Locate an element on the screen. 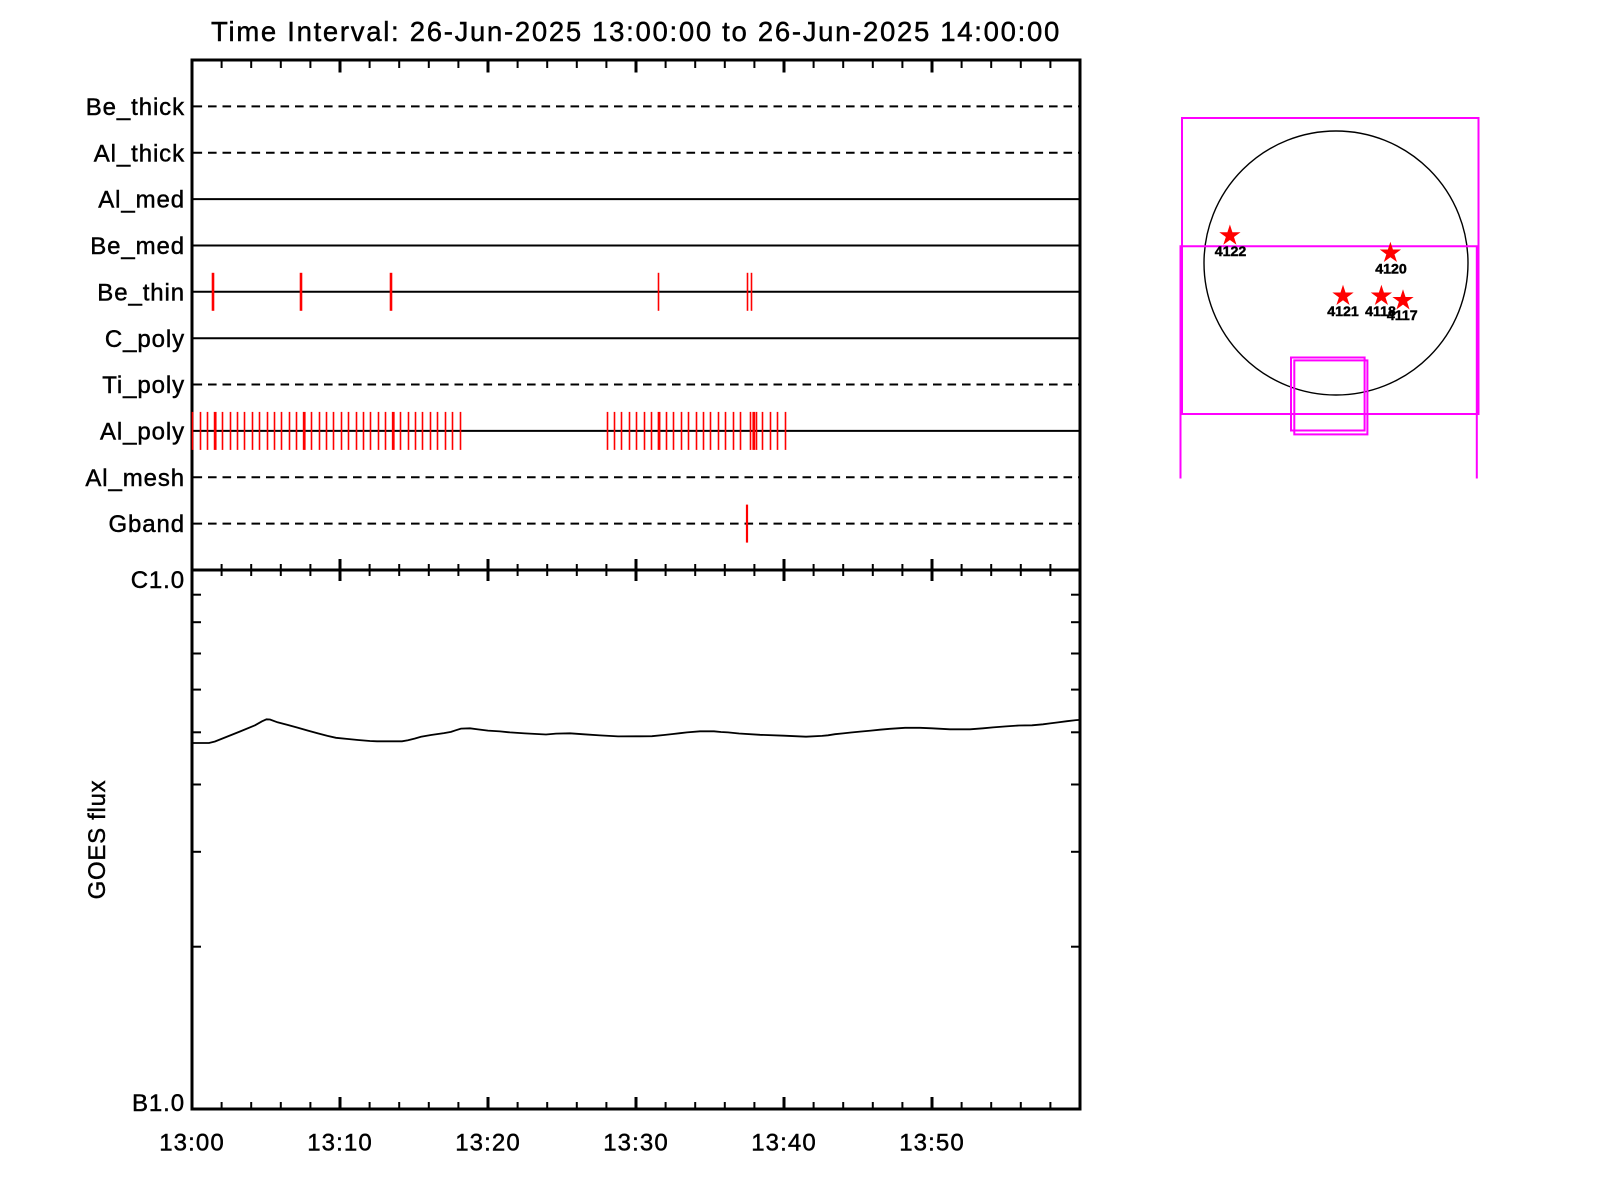 The width and height of the screenshot is (1600, 1200). svg-text: 4120 is located at coordinates (1391, 270).